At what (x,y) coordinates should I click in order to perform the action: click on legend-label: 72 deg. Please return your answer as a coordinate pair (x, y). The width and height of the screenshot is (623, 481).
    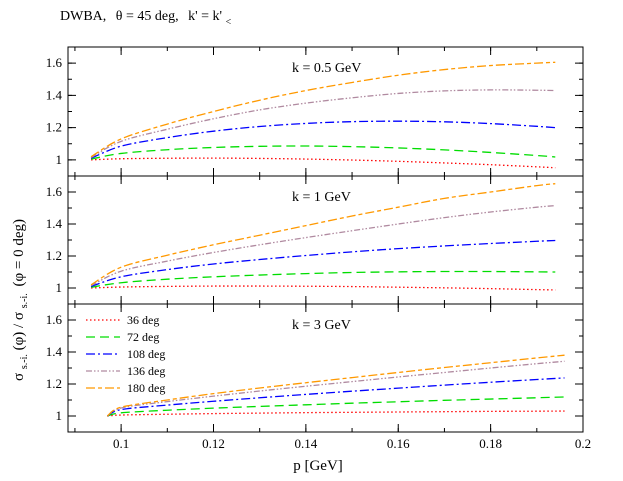
    Looking at the image, I should click on (143, 337).